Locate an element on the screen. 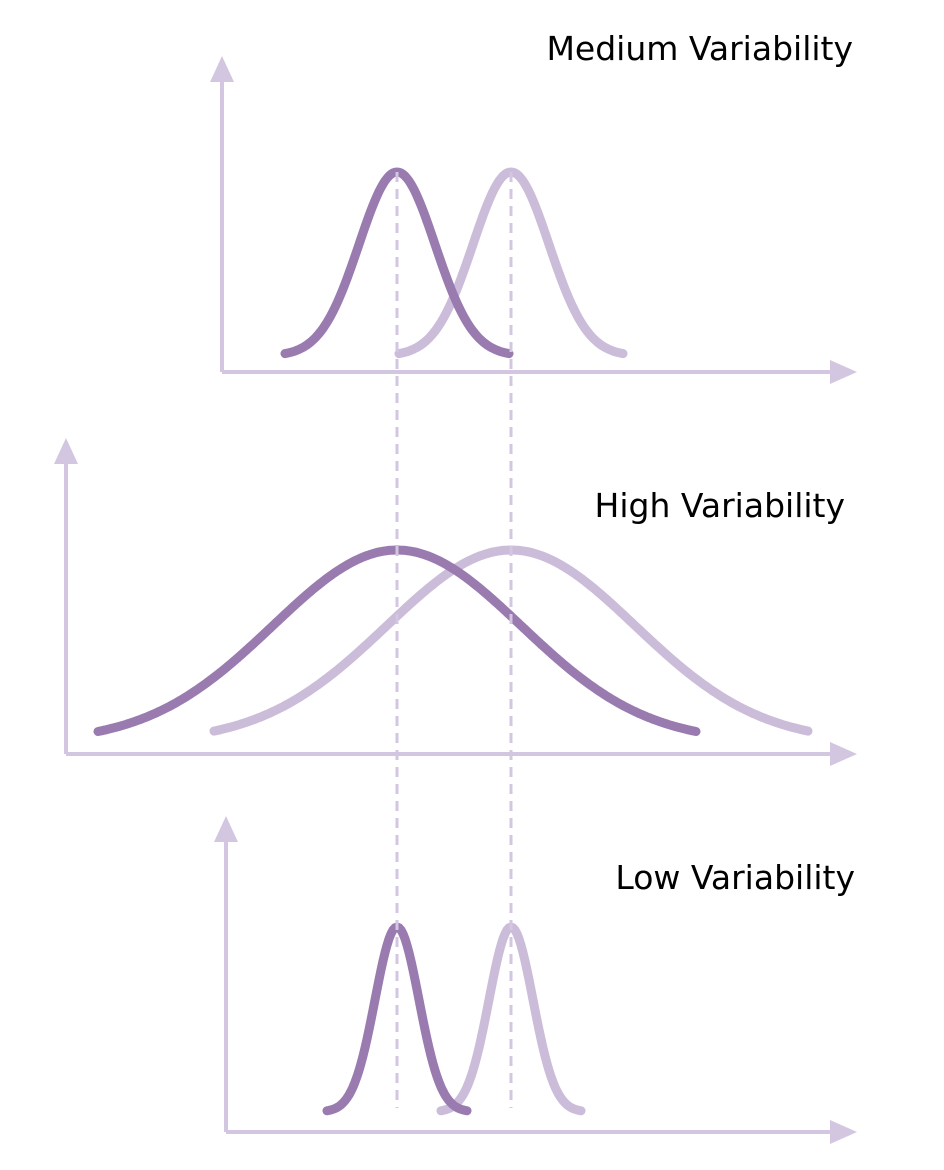  panel-title: Medium Variability is located at coordinates (699, 48).